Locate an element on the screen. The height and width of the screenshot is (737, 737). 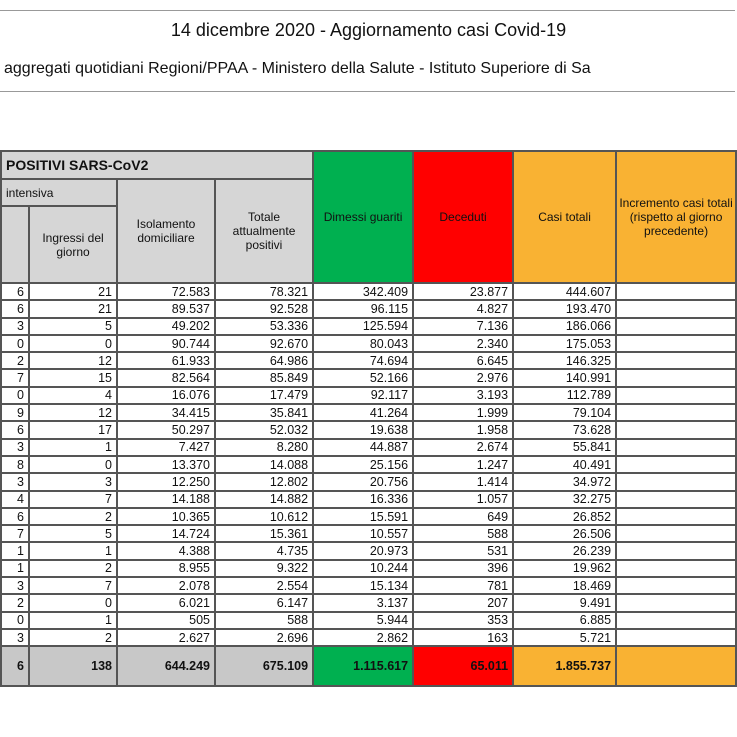
deceduti-cell: 6.645 is located at coordinates (463, 361).